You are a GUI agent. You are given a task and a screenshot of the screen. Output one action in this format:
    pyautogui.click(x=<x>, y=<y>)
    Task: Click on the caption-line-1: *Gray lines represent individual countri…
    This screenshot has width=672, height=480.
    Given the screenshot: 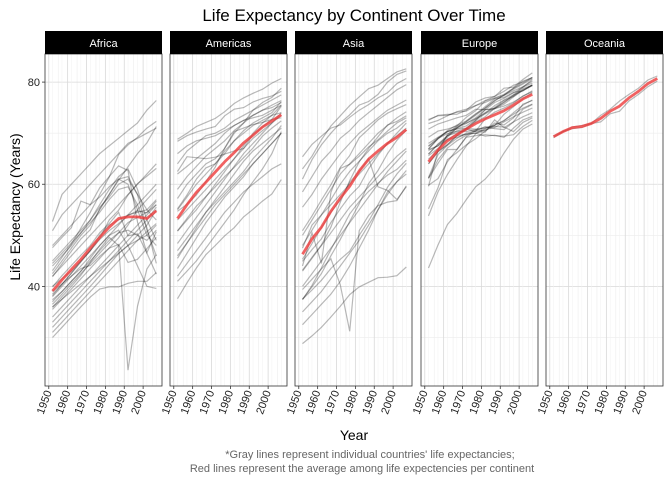 What is the action you would take?
    pyautogui.click(x=369, y=455)
    